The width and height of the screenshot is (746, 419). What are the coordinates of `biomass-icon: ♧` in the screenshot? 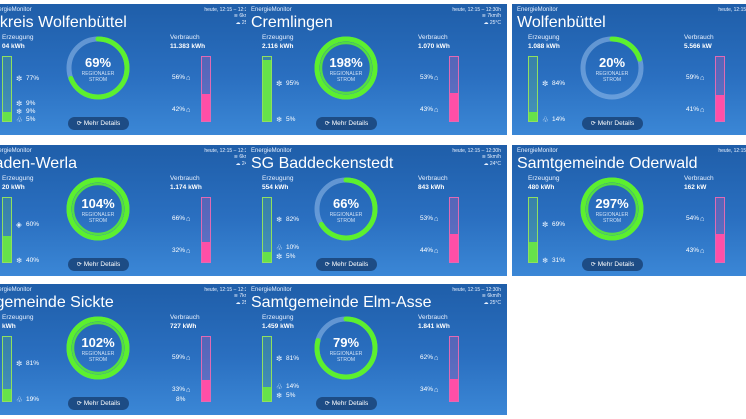 It's located at (545, 119).